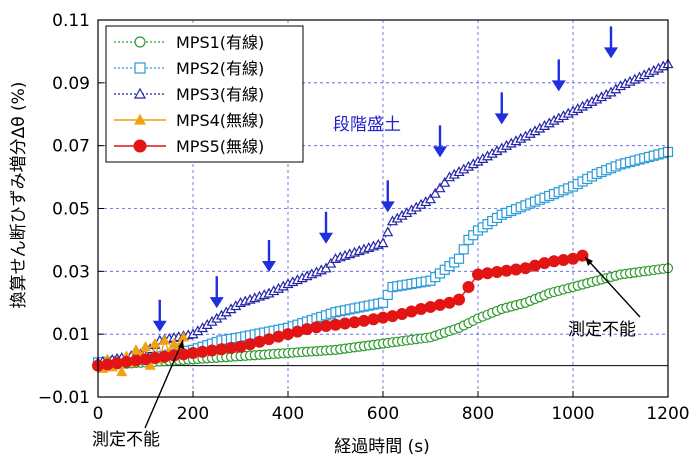 This screenshot has width=690, height=461. I want to click on annotation-leader-right, so click(612, 287).